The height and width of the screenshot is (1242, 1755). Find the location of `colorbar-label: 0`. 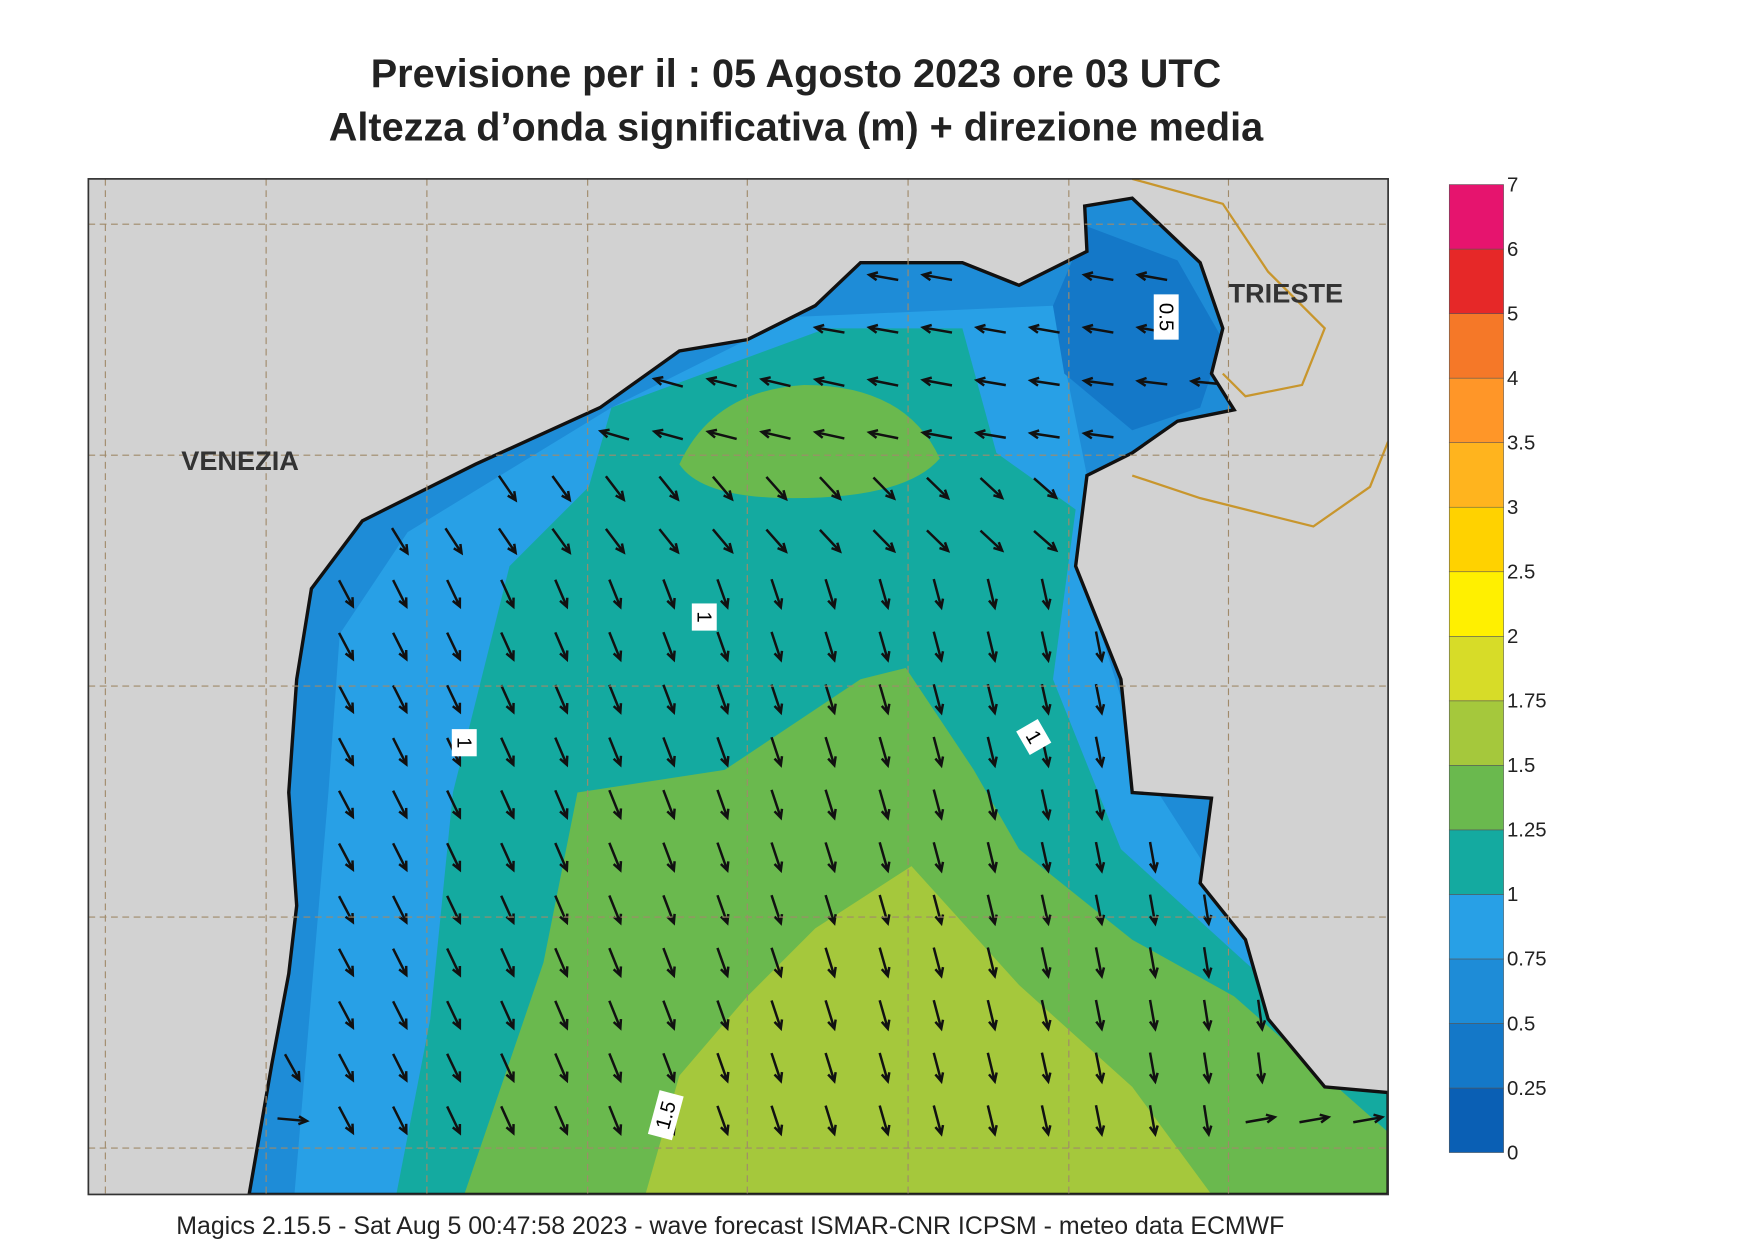

colorbar-label: 0 is located at coordinates (1512, 1153).